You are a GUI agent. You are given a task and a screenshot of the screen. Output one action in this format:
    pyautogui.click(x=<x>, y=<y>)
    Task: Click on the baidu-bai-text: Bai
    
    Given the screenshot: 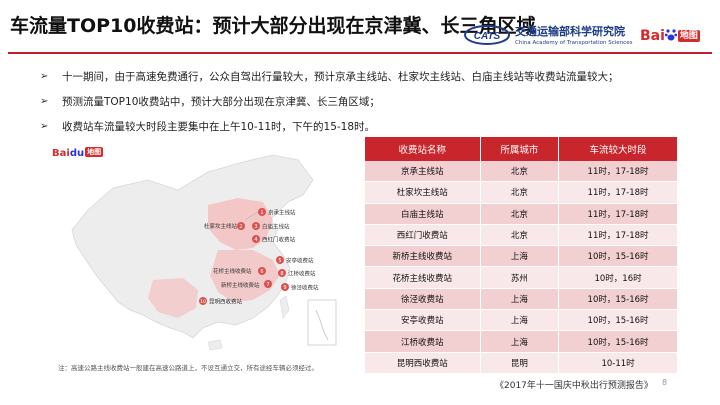 What is the action you would take?
    pyautogui.click(x=652, y=36)
    